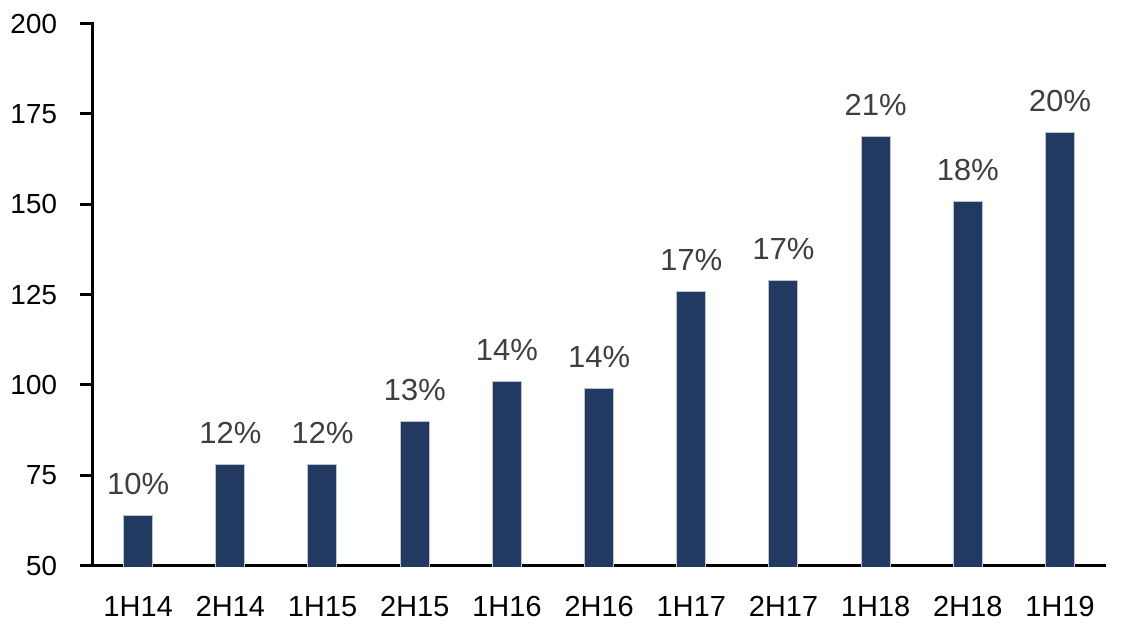 The width and height of the screenshot is (1129, 641). What do you see at coordinates (33, 384) in the screenshot?
I see `y-axis-tick-label: 100` at bounding box center [33, 384].